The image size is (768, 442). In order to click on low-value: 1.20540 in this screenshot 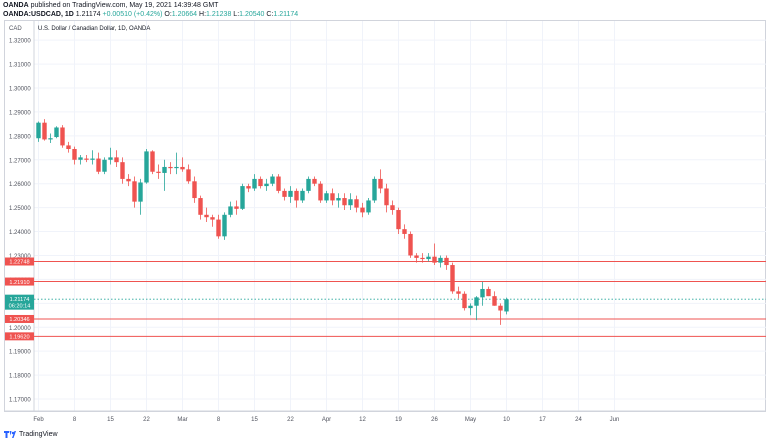, I will do `click(252, 14)`.